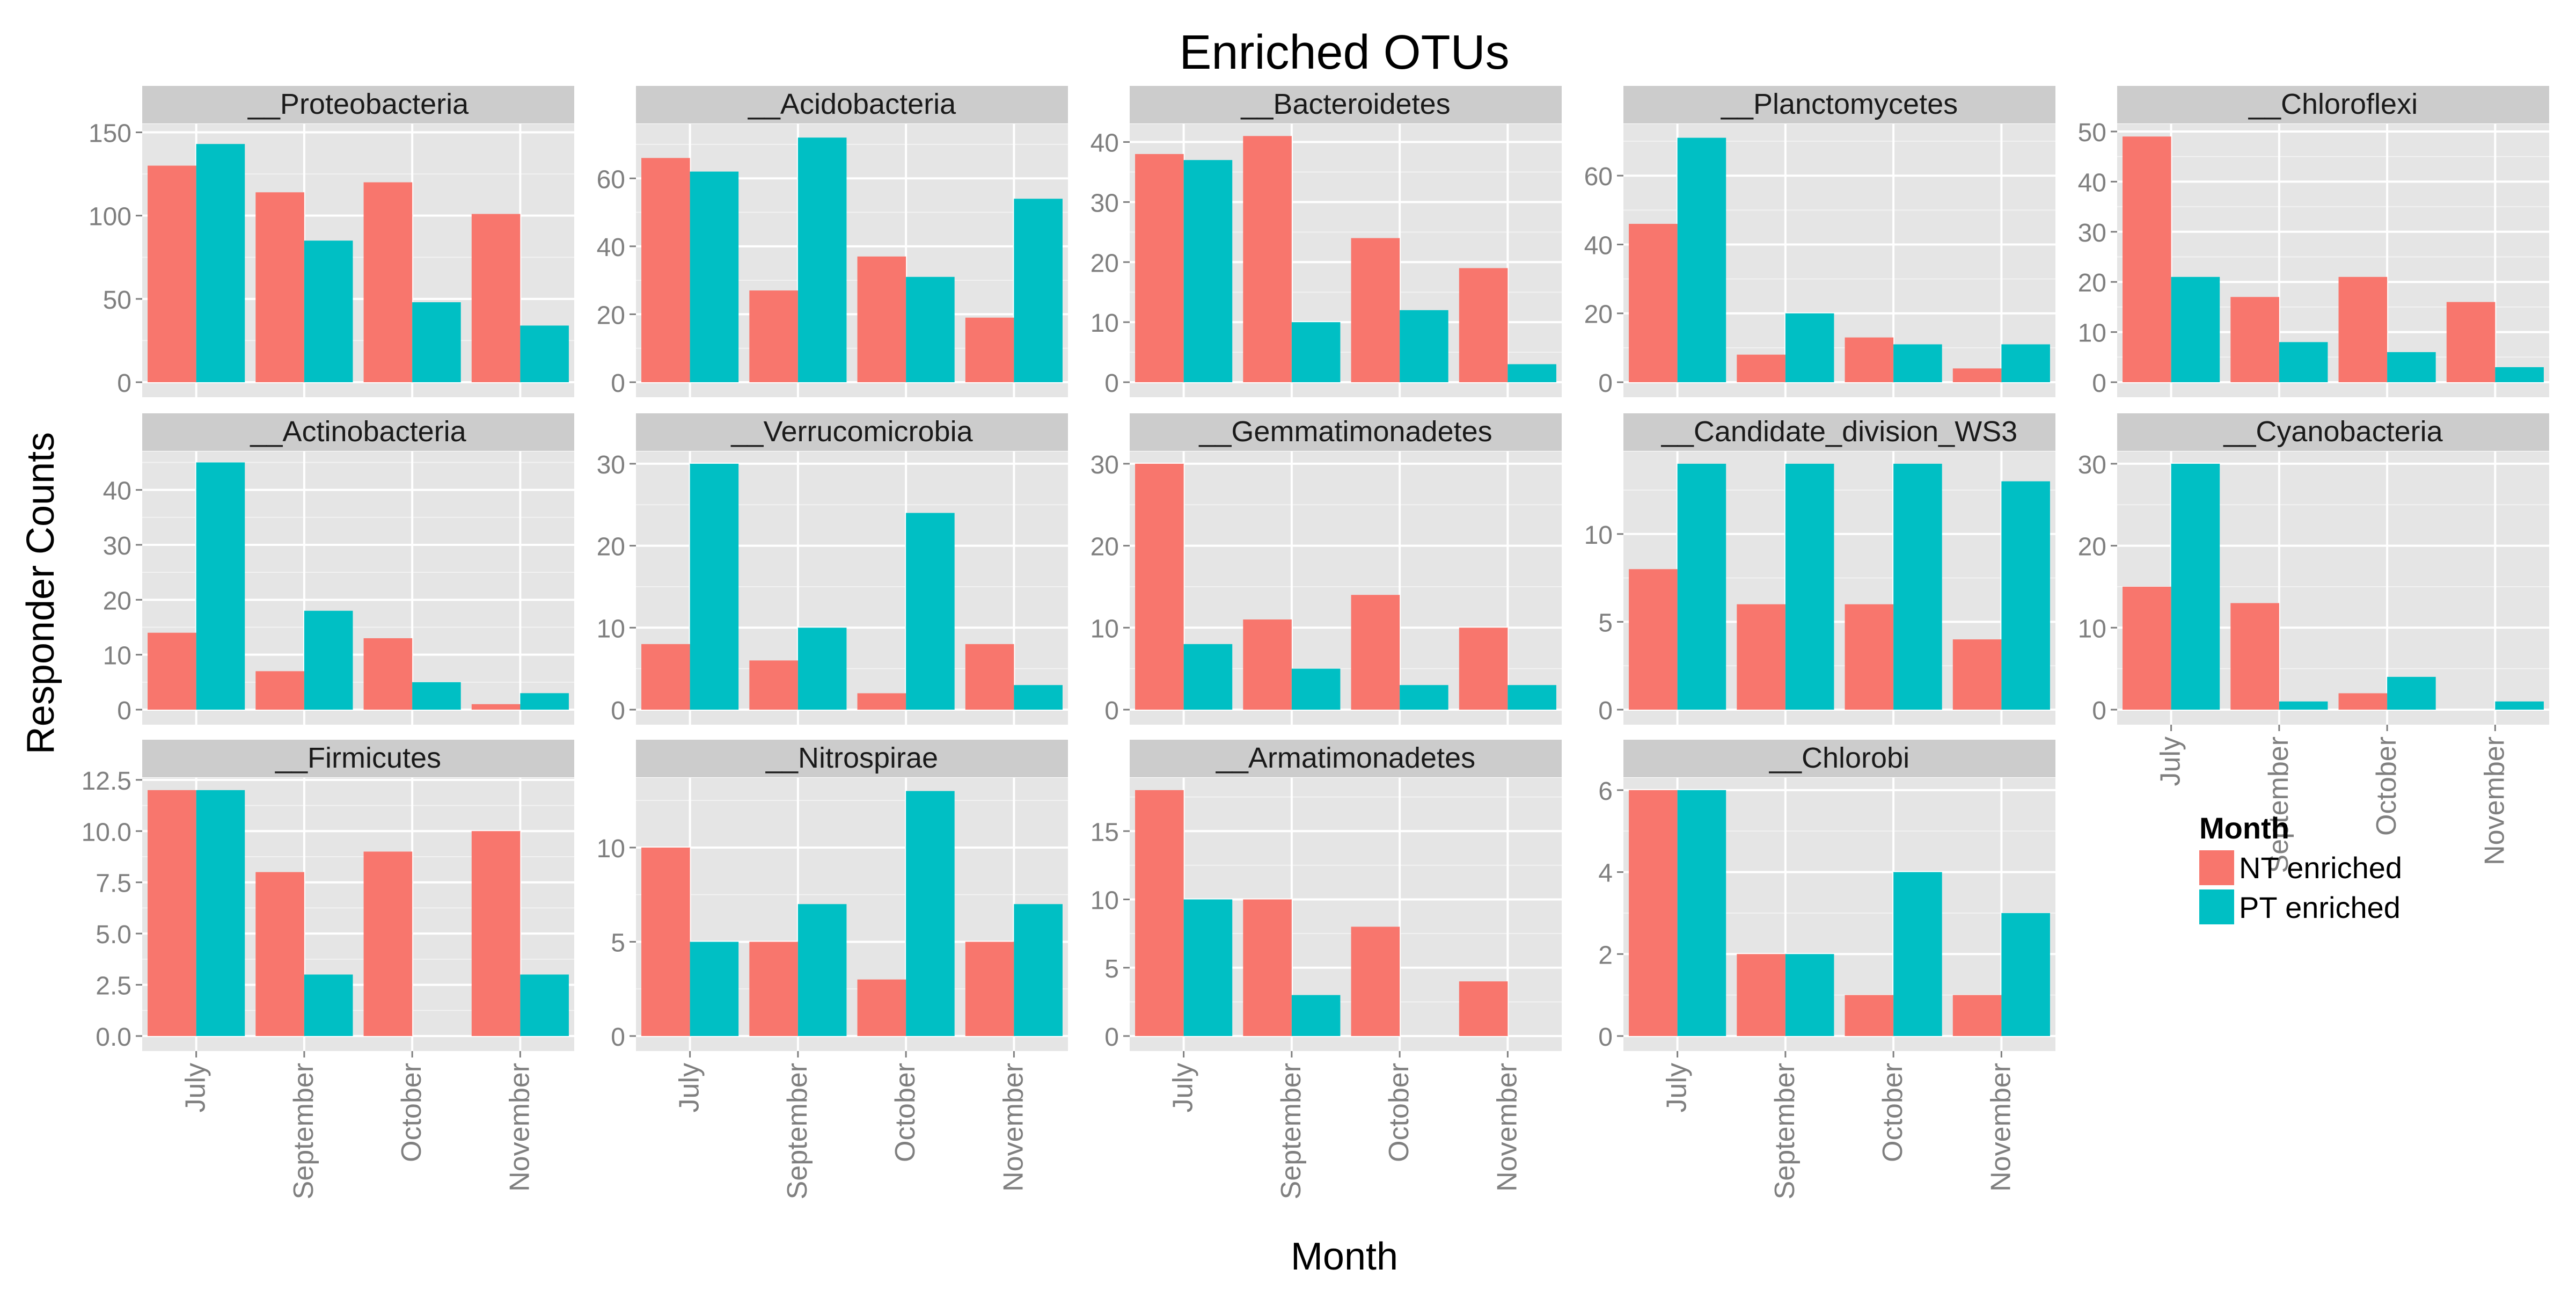 The image size is (2576, 1291). What do you see at coordinates (113, 935) in the screenshot?
I see `y-tick-label: 5.0` at bounding box center [113, 935].